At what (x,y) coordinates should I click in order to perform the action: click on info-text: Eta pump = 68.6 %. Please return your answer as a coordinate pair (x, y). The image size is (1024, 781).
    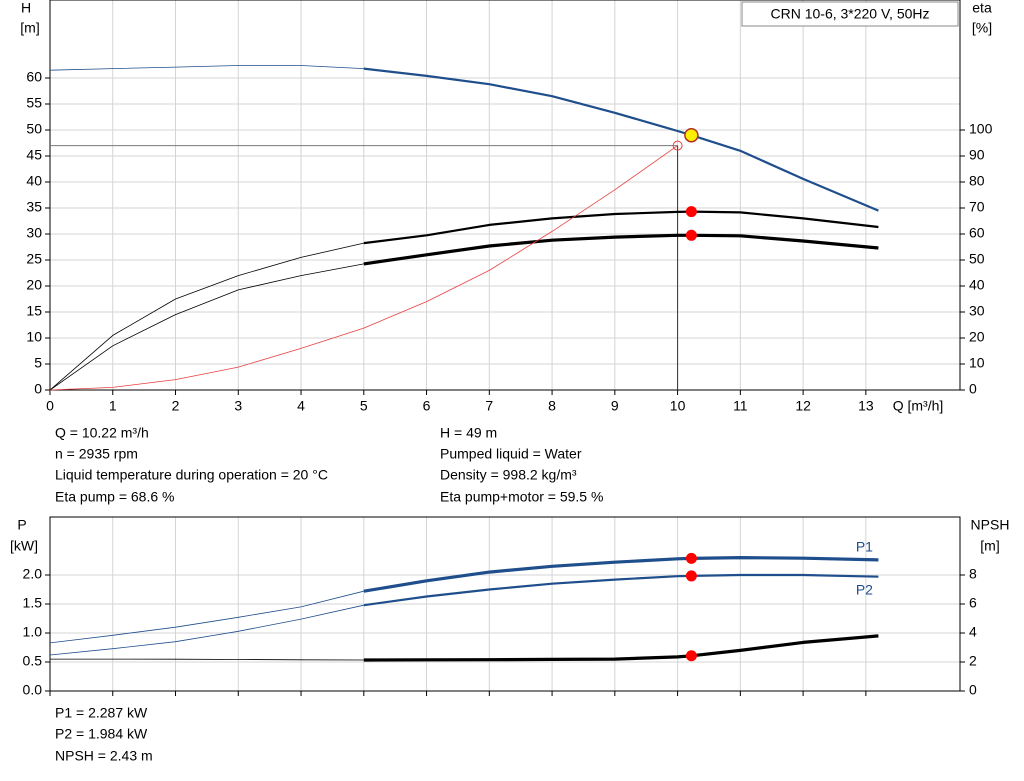
    Looking at the image, I should click on (114, 497).